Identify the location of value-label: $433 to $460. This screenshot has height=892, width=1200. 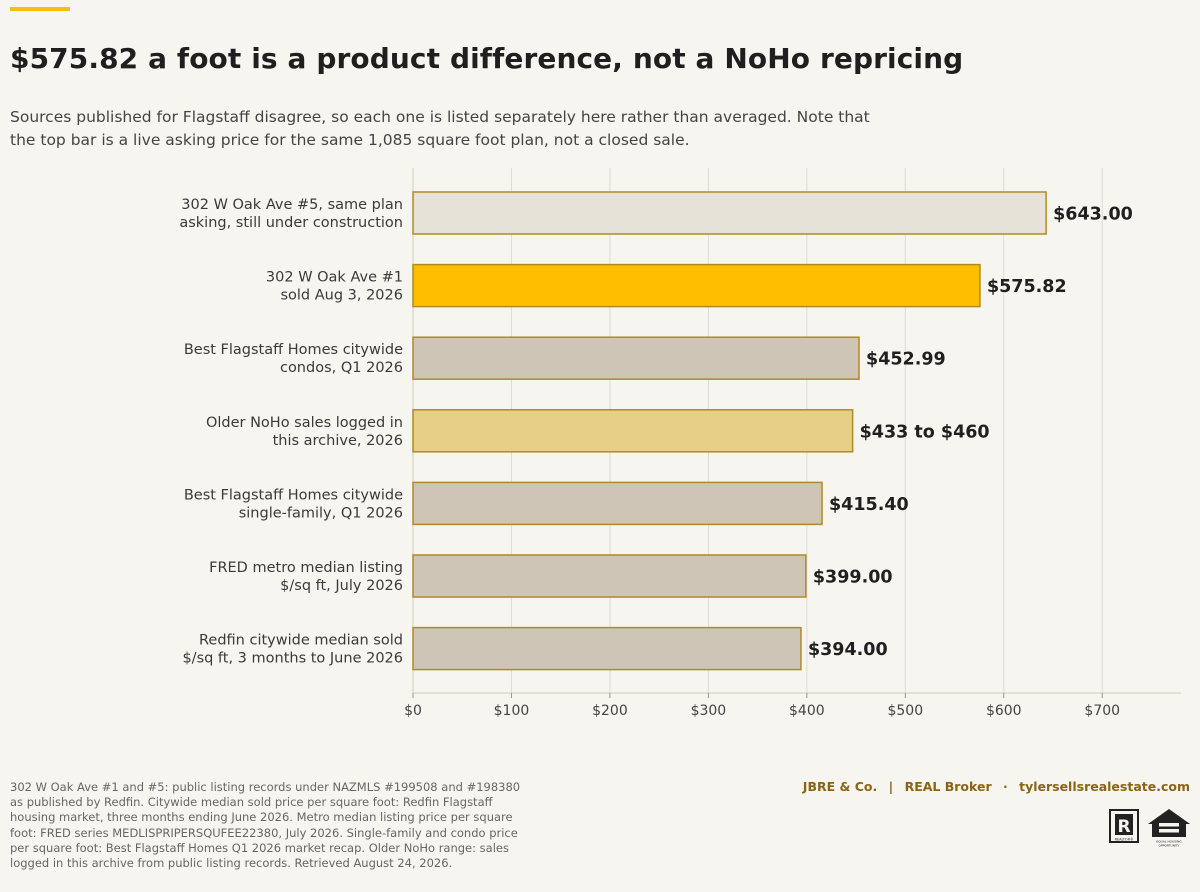
(925, 432).